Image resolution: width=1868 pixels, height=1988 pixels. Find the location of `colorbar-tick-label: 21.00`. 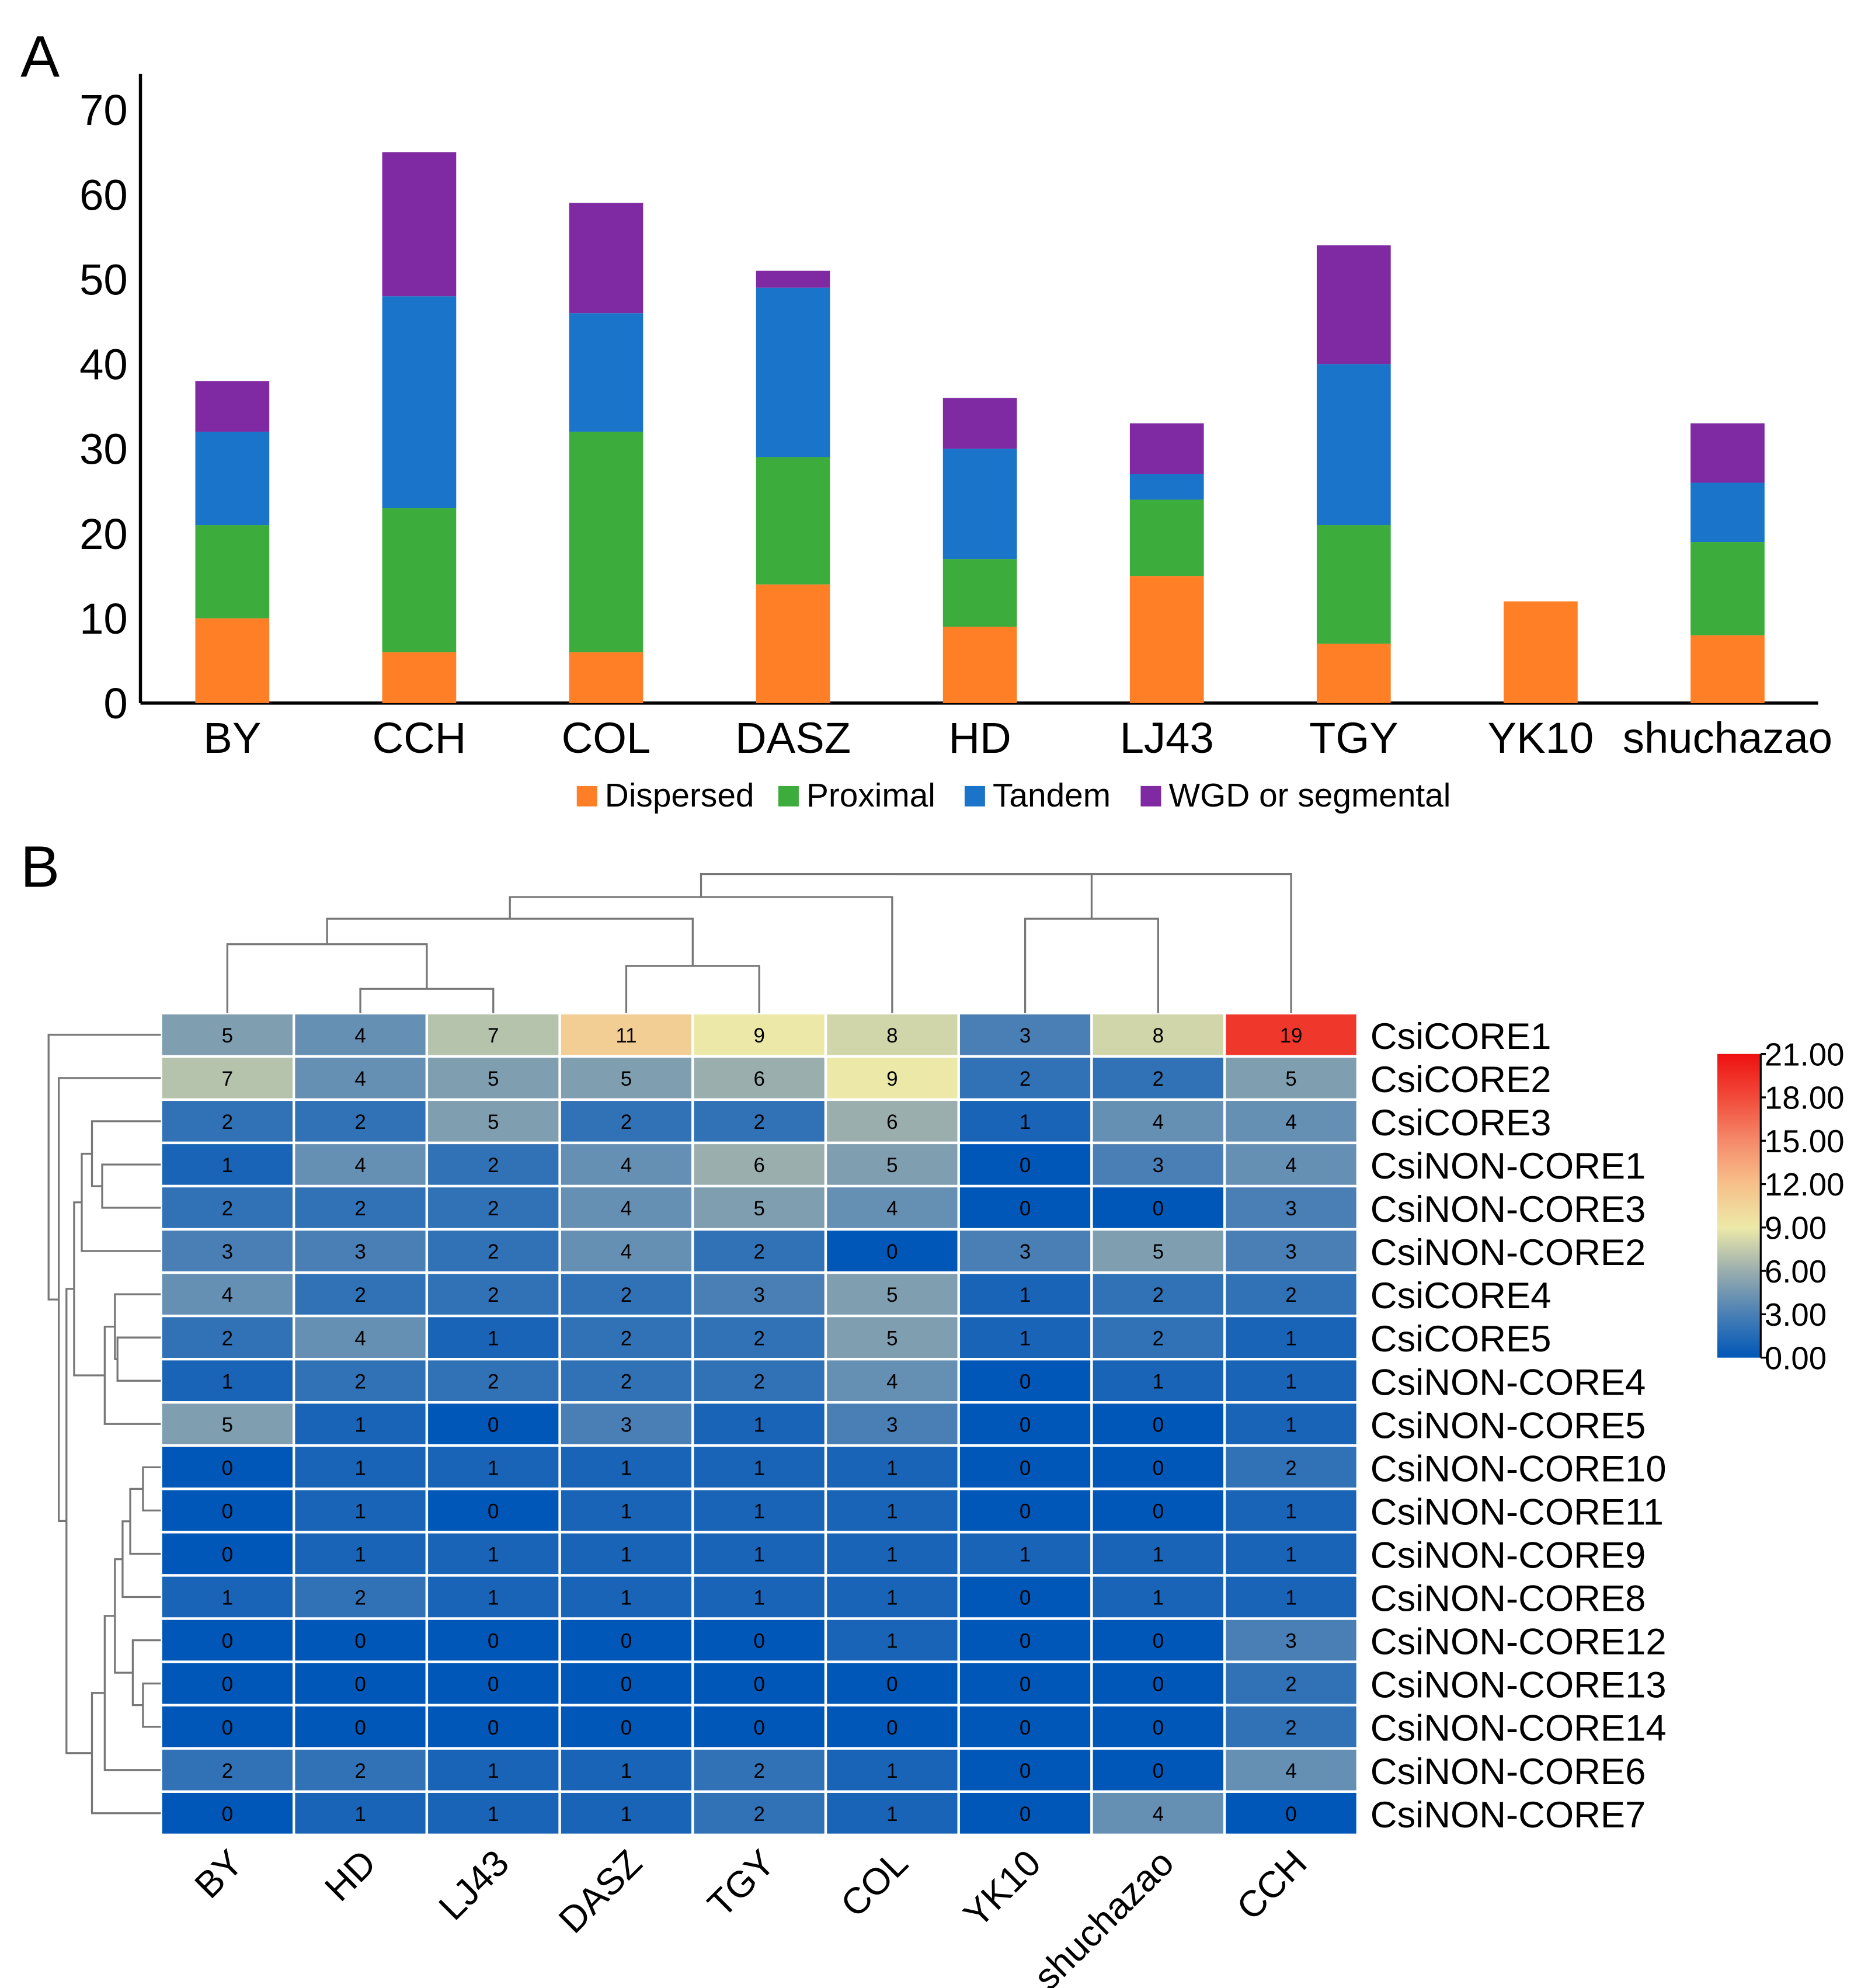

colorbar-tick-label: 21.00 is located at coordinates (1805, 1054).